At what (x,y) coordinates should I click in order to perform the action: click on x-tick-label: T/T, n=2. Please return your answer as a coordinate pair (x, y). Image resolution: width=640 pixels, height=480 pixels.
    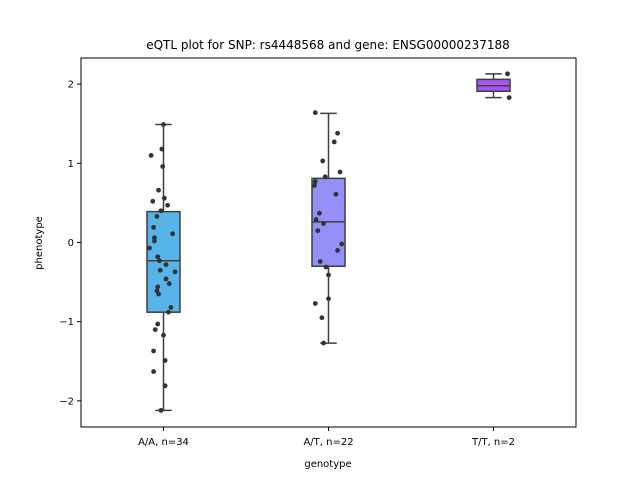
    Looking at the image, I should click on (493, 442).